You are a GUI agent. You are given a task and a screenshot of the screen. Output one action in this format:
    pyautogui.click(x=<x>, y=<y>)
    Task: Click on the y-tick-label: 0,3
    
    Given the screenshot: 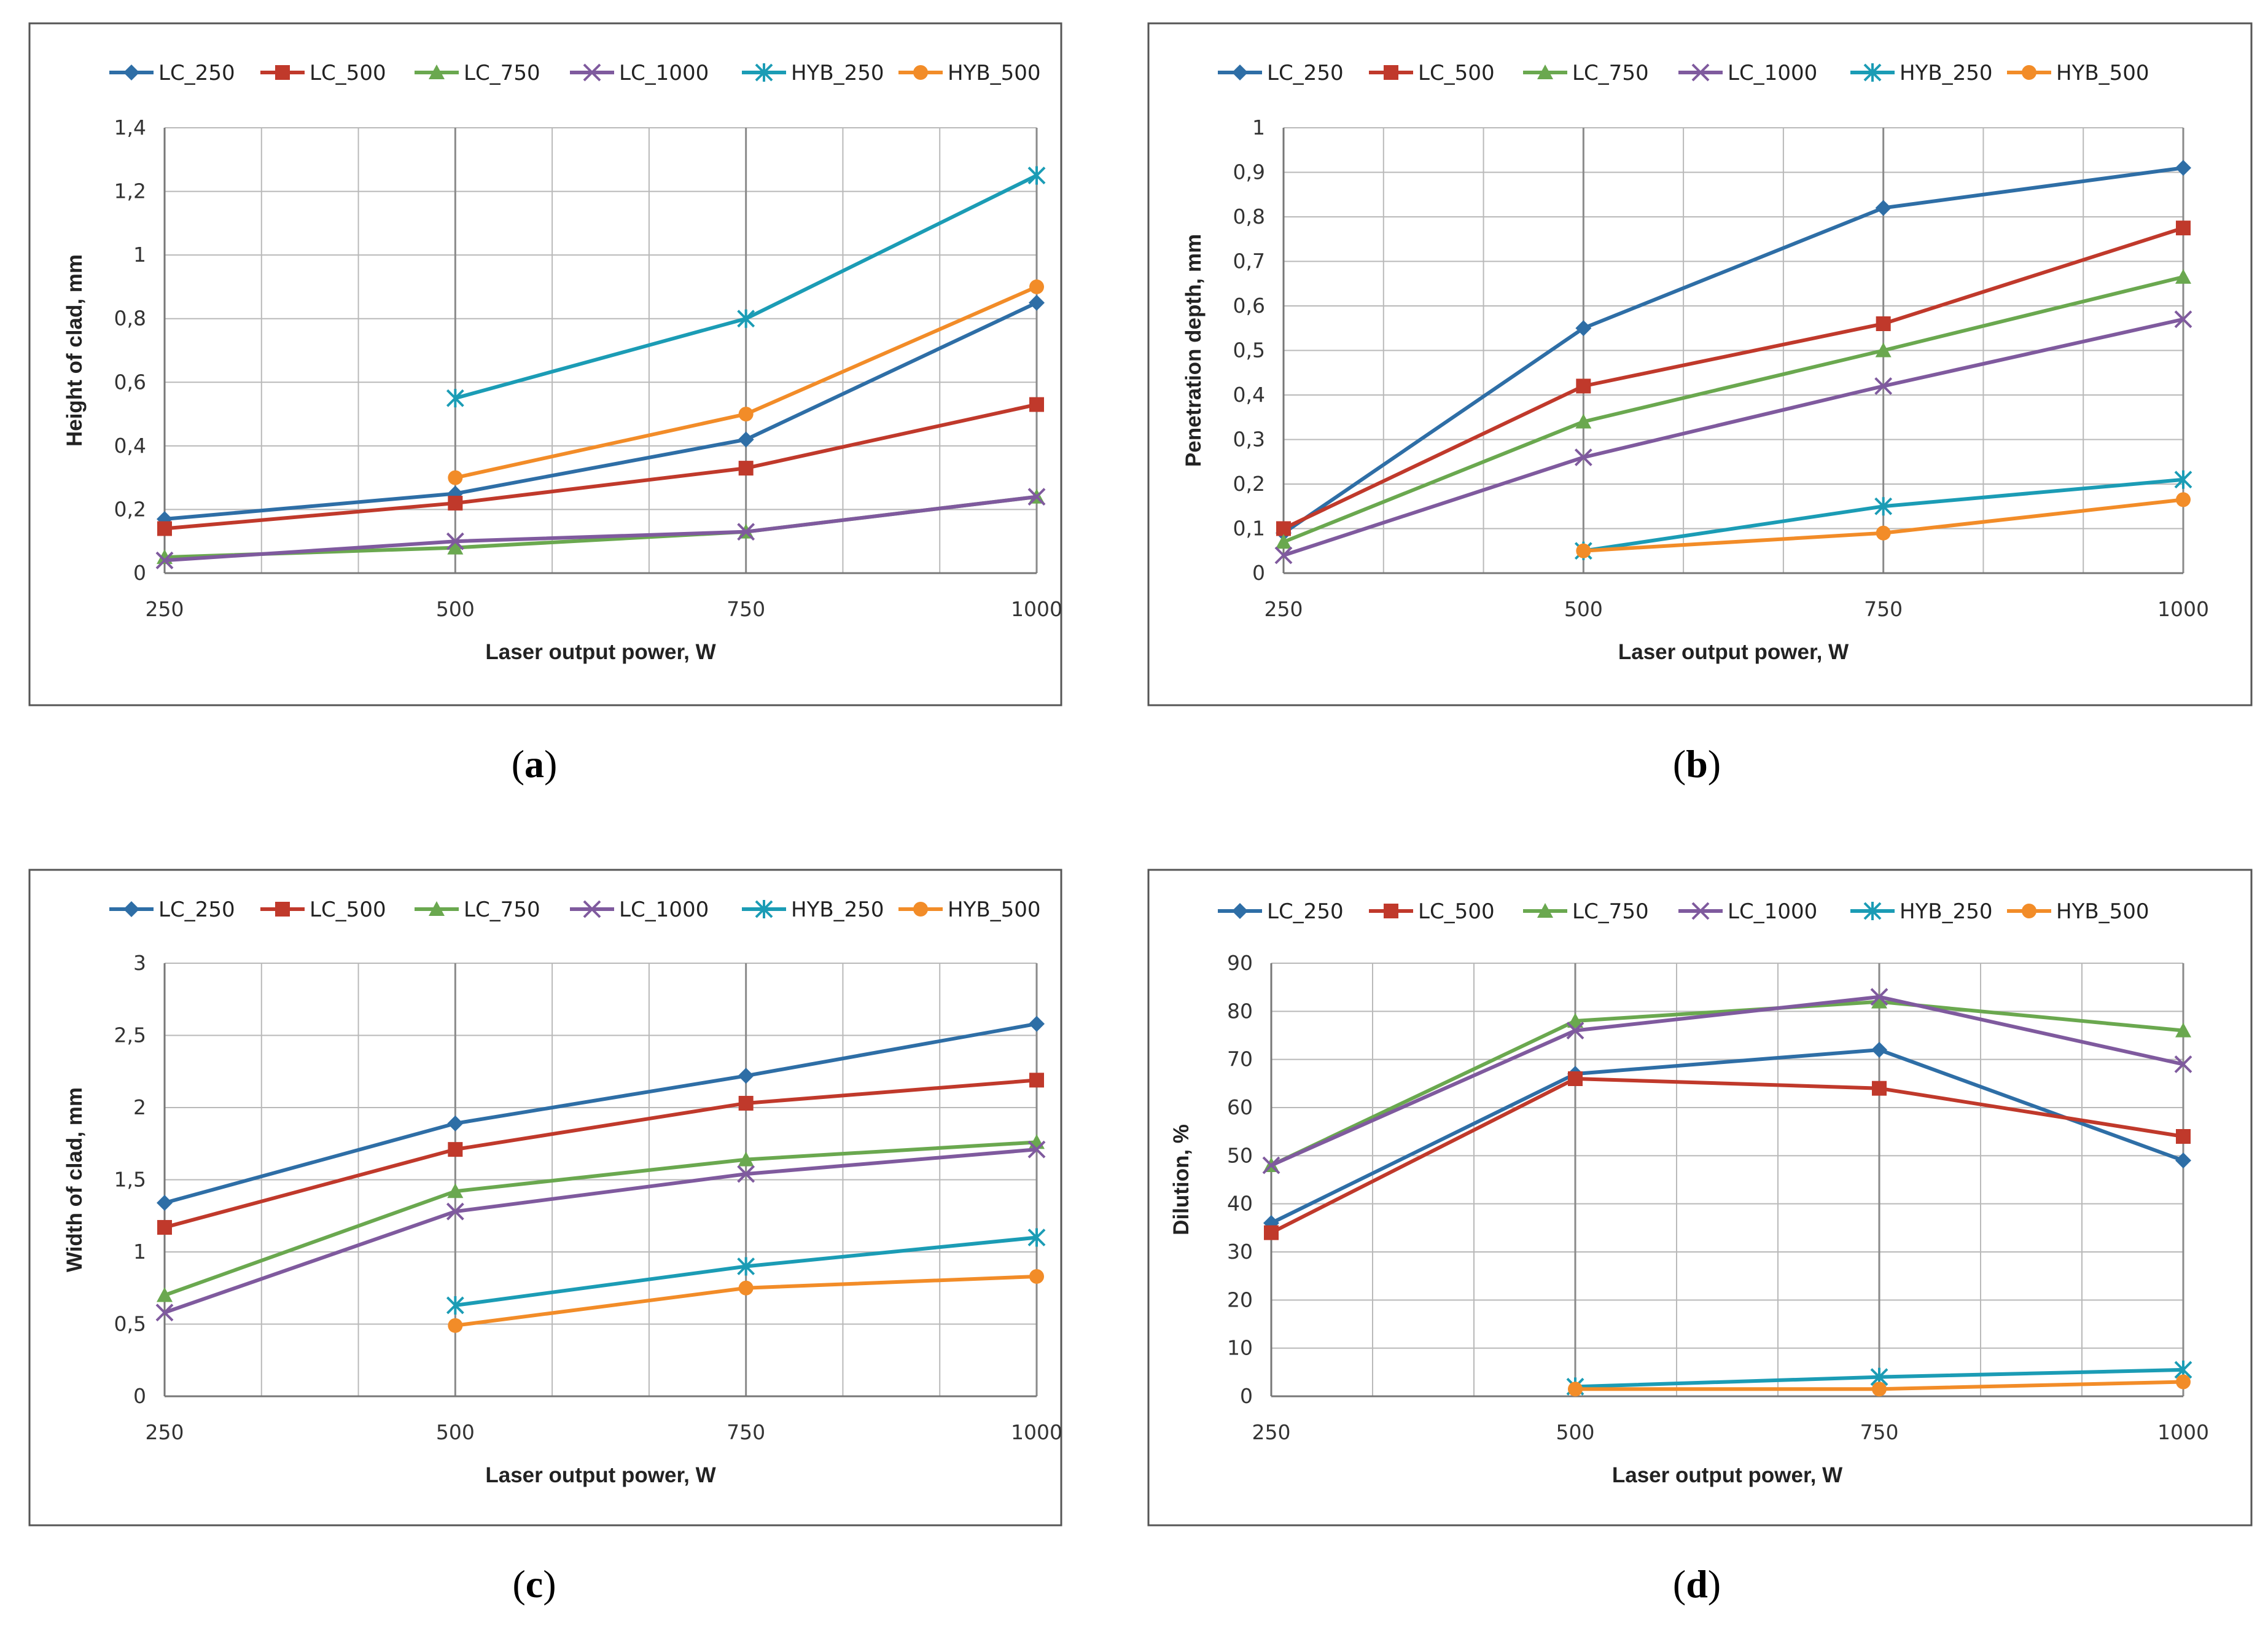 What is the action you would take?
    pyautogui.click(x=1249, y=440)
    